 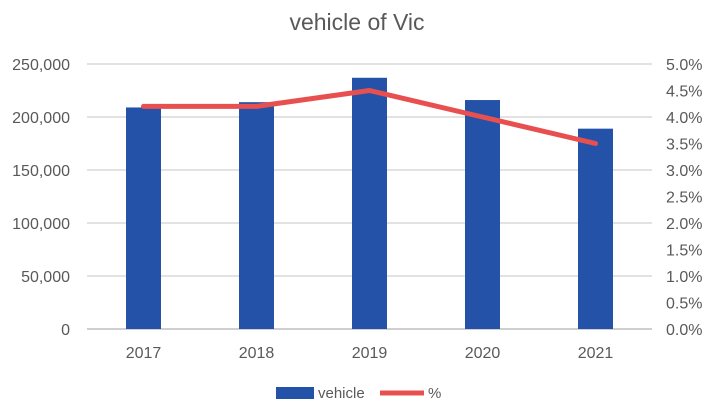 What do you see at coordinates (65, 330) in the screenshot?
I see `left-tick-label: 0` at bounding box center [65, 330].